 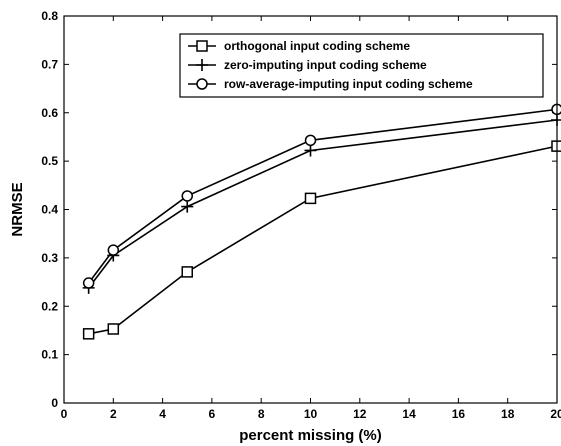 What do you see at coordinates (49, 306) in the screenshot?
I see `y-tick-label: 0.2` at bounding box center [49, 306].